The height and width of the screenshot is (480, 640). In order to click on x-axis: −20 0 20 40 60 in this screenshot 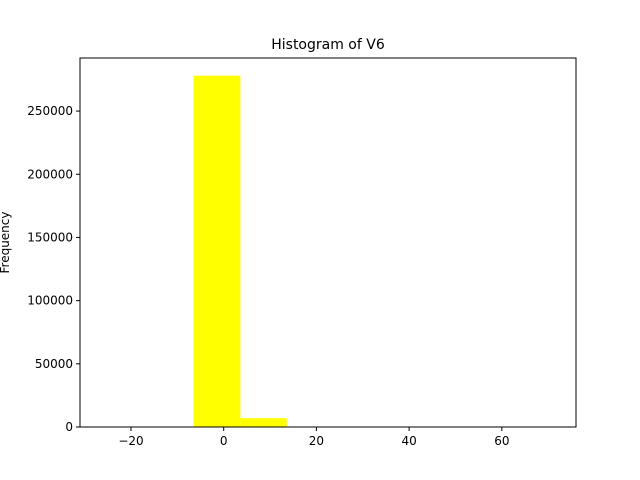, I will do `click(313, 437)`.